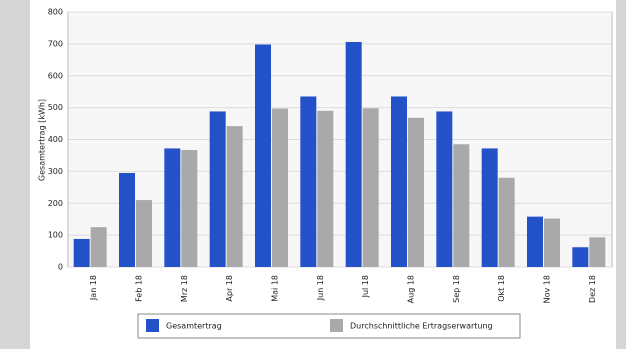 The width and height of the screenshot is (626, 349). I want to click on x-tick-label: Apr 18, so click(229, 288).